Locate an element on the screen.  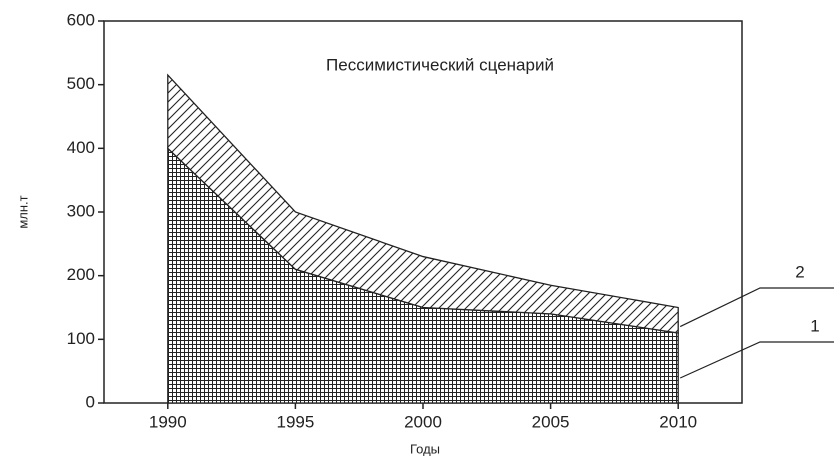
series-label: 2 is located at coordinates (799, 271).